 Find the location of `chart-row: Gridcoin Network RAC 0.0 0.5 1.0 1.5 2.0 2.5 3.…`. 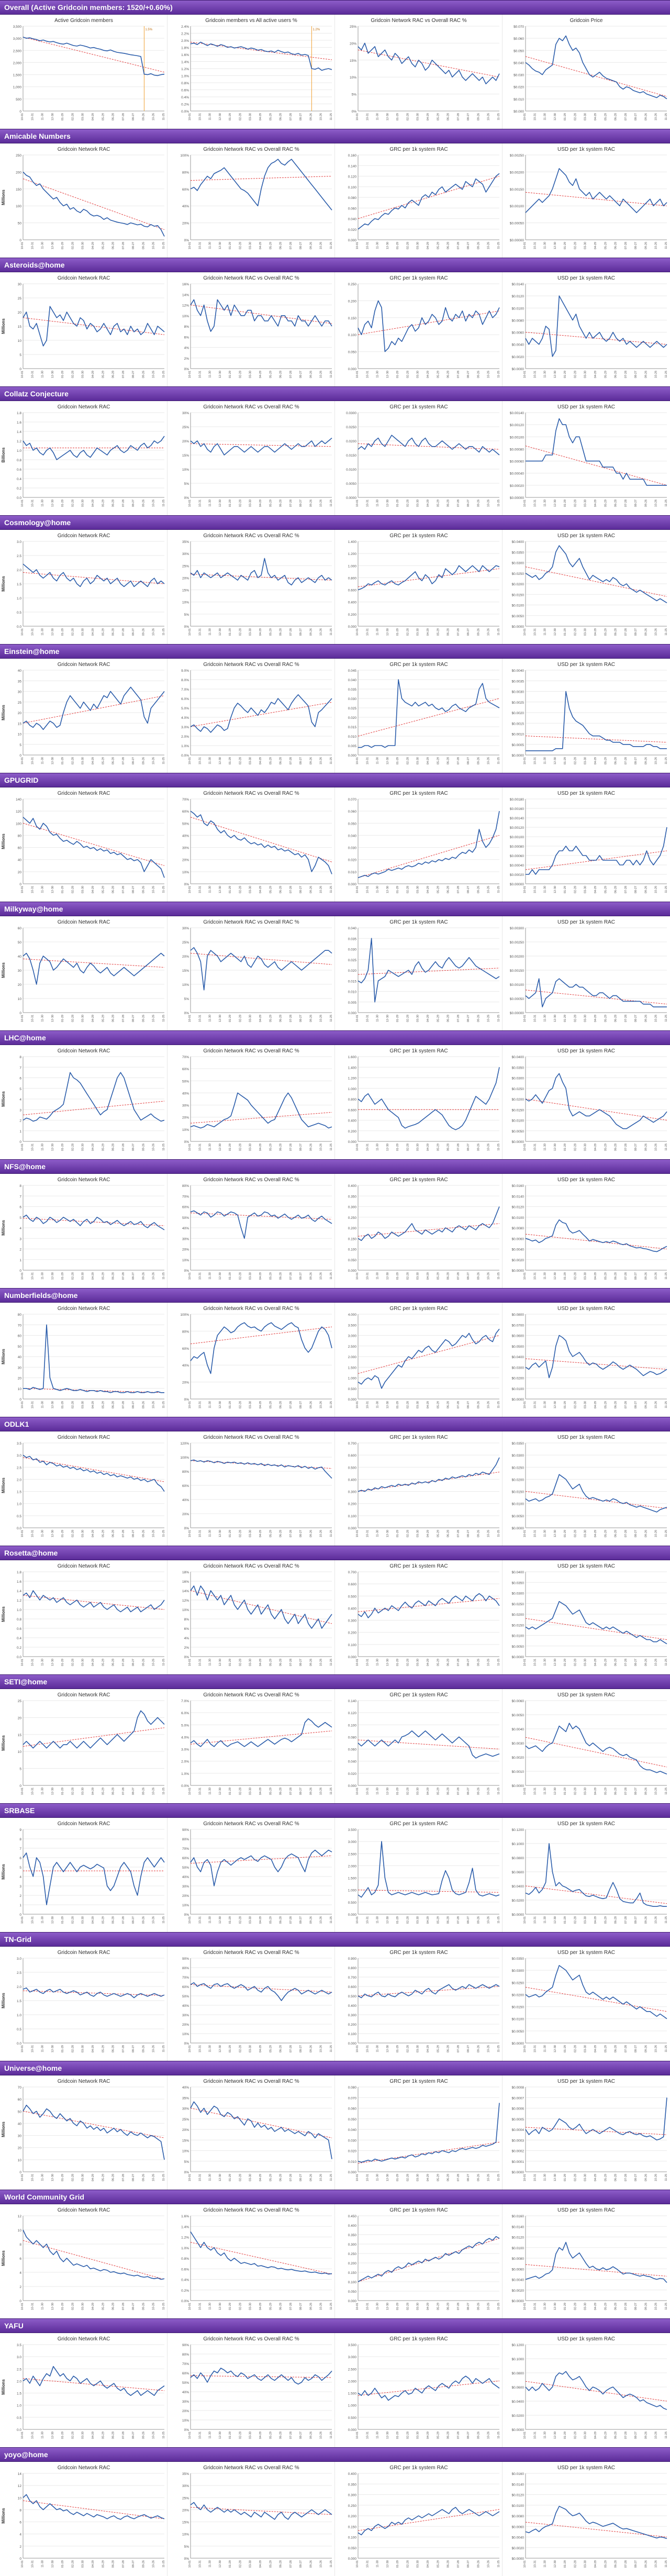

chart-row: Gridcoin Network RAC 0.0 0.5 1.0 1.5 2.0 2.5 3.… is located at coordinates (335, 2004).